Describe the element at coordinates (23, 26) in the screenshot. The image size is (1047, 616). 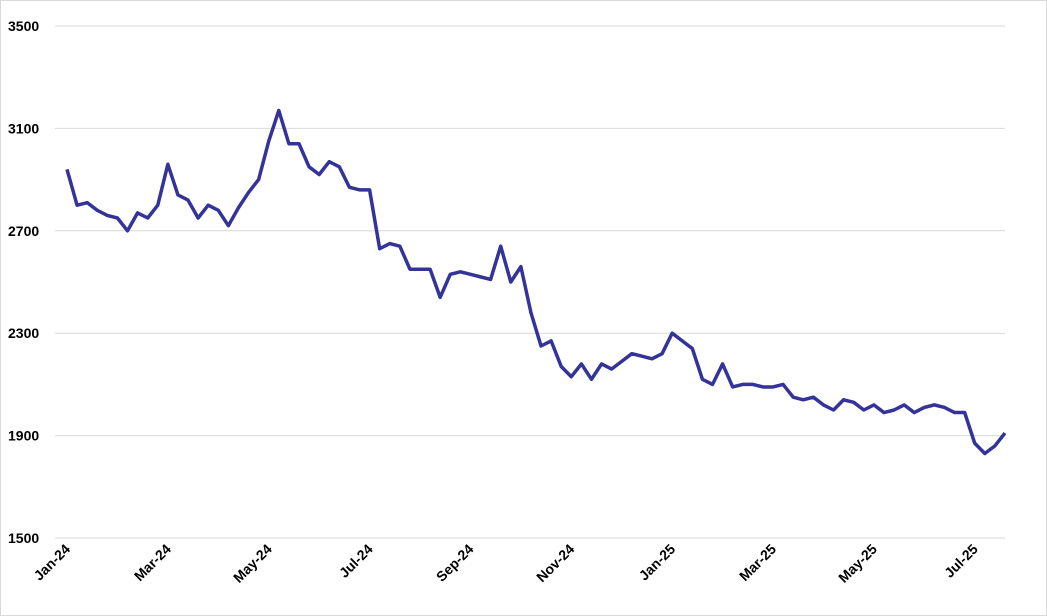
I see `y-tick-label: 3500` at that location.